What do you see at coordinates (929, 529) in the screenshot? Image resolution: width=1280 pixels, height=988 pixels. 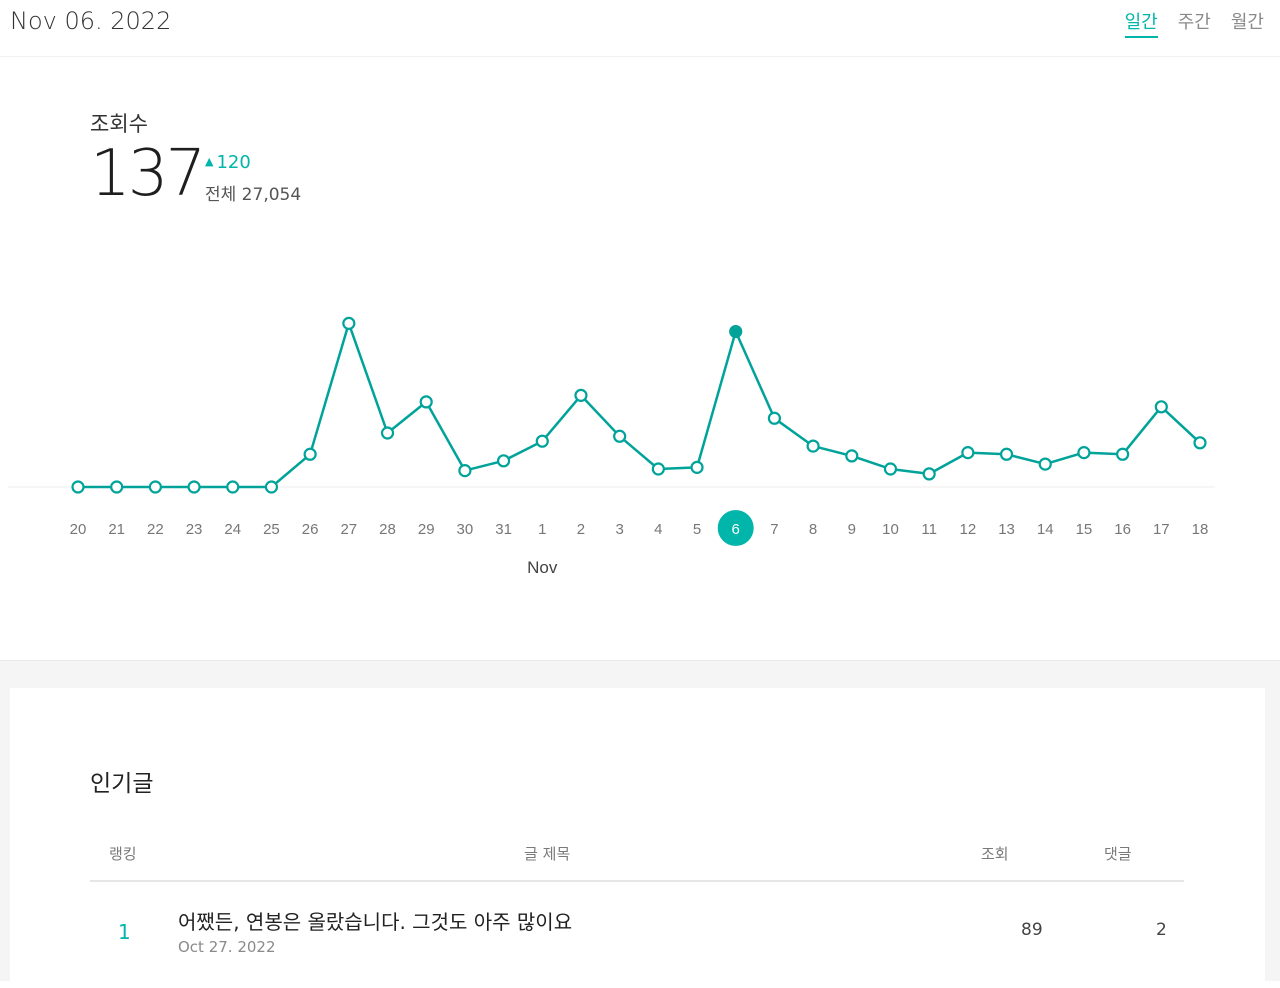 I see `x-tick-label: 11` at bounding box center [929, 529].